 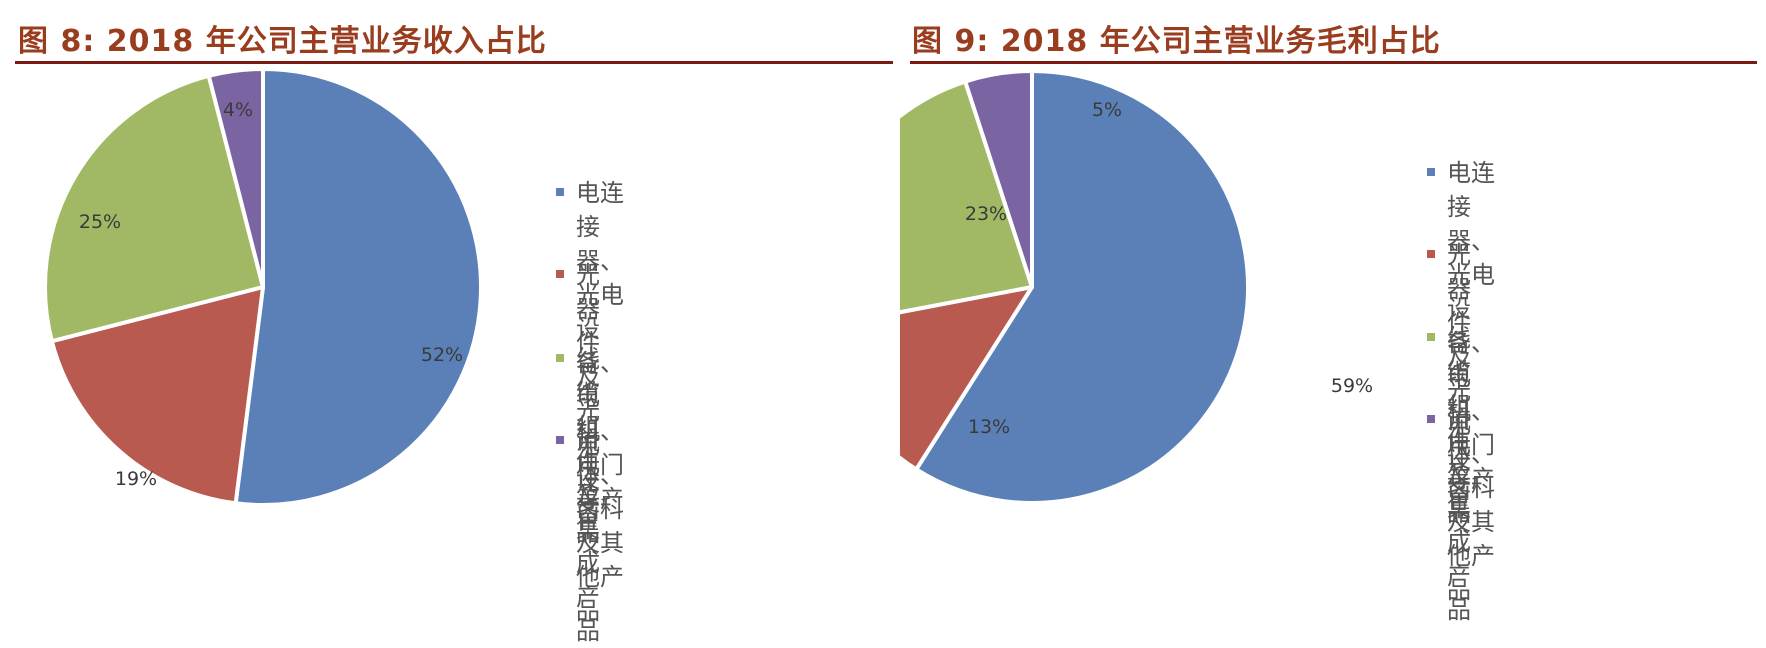 What do you see at coordinates (282, 41) in the screenshot?
I see `figure-8-title: 图 8: 2018 年公司主营业务收入占比` at bounding box center [282, 41].